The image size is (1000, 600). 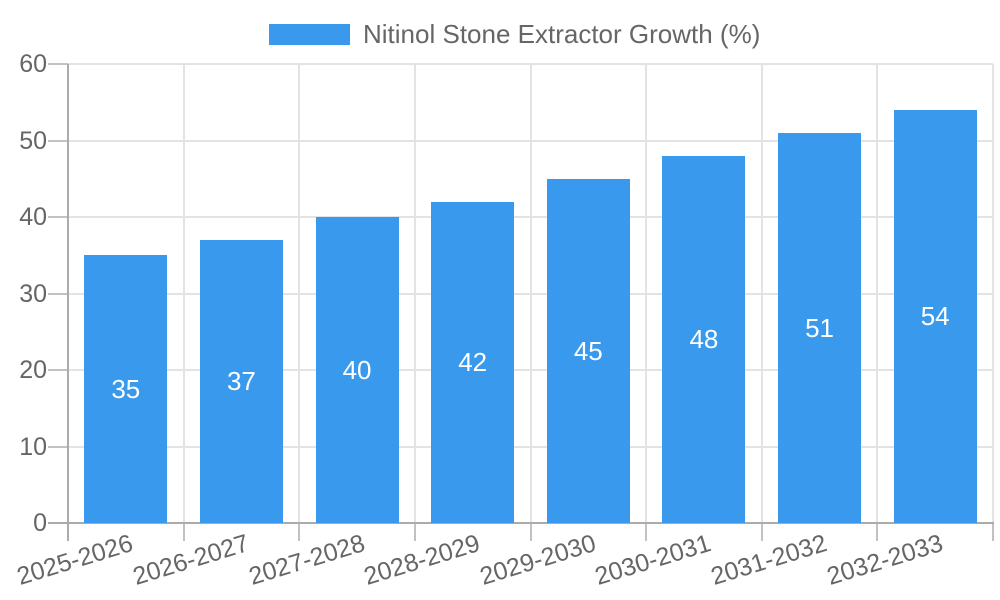 I want to click on x-axis-label: 2029-2030, so click(x=537, y=560).